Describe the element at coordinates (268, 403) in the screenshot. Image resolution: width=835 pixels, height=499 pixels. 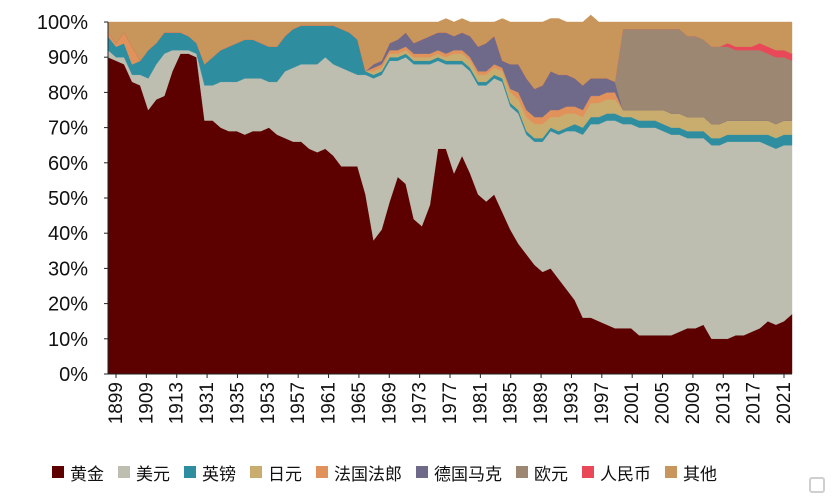
I see `x-tick-label: 1953` at that location.